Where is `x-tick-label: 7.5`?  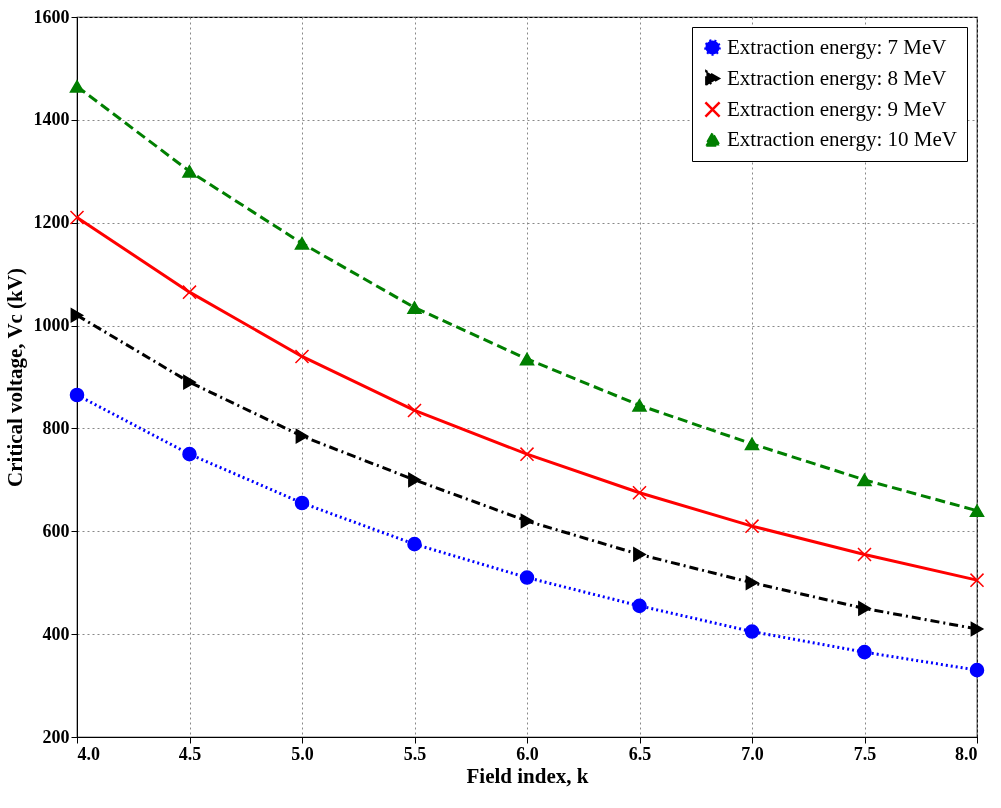
x-tick-label: 7.5 is located at coordinates (865, 753).